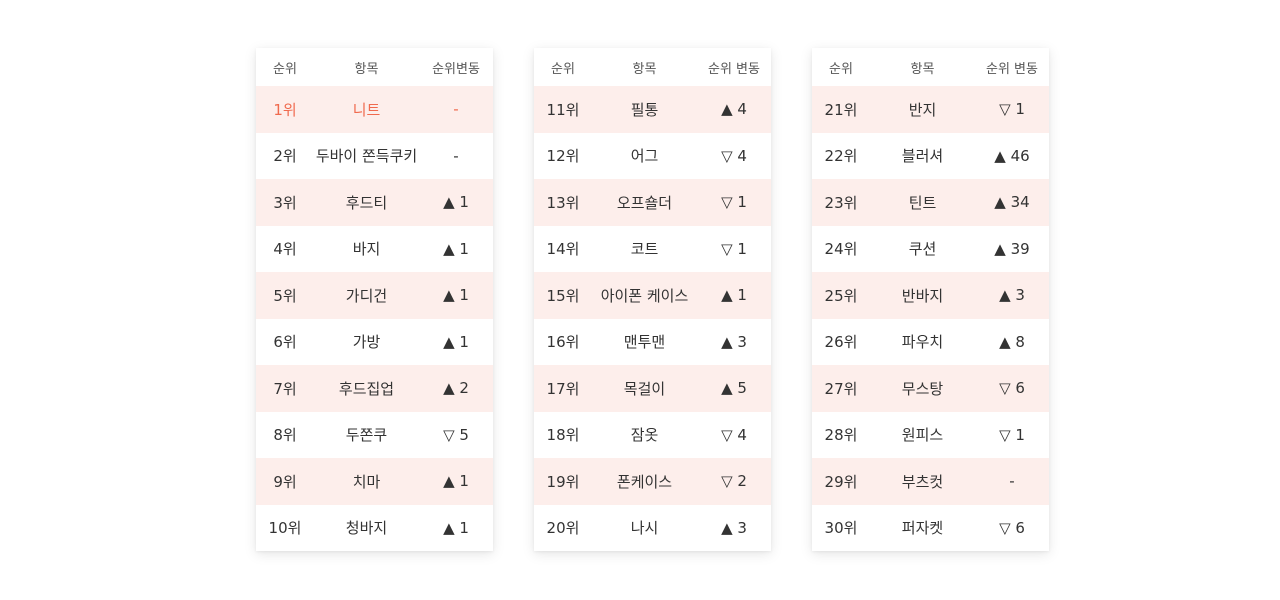 Image resolution: width=1280 pixels, height=600 pixels. I want to click on rank-cell: 9위, so click(285, 481).